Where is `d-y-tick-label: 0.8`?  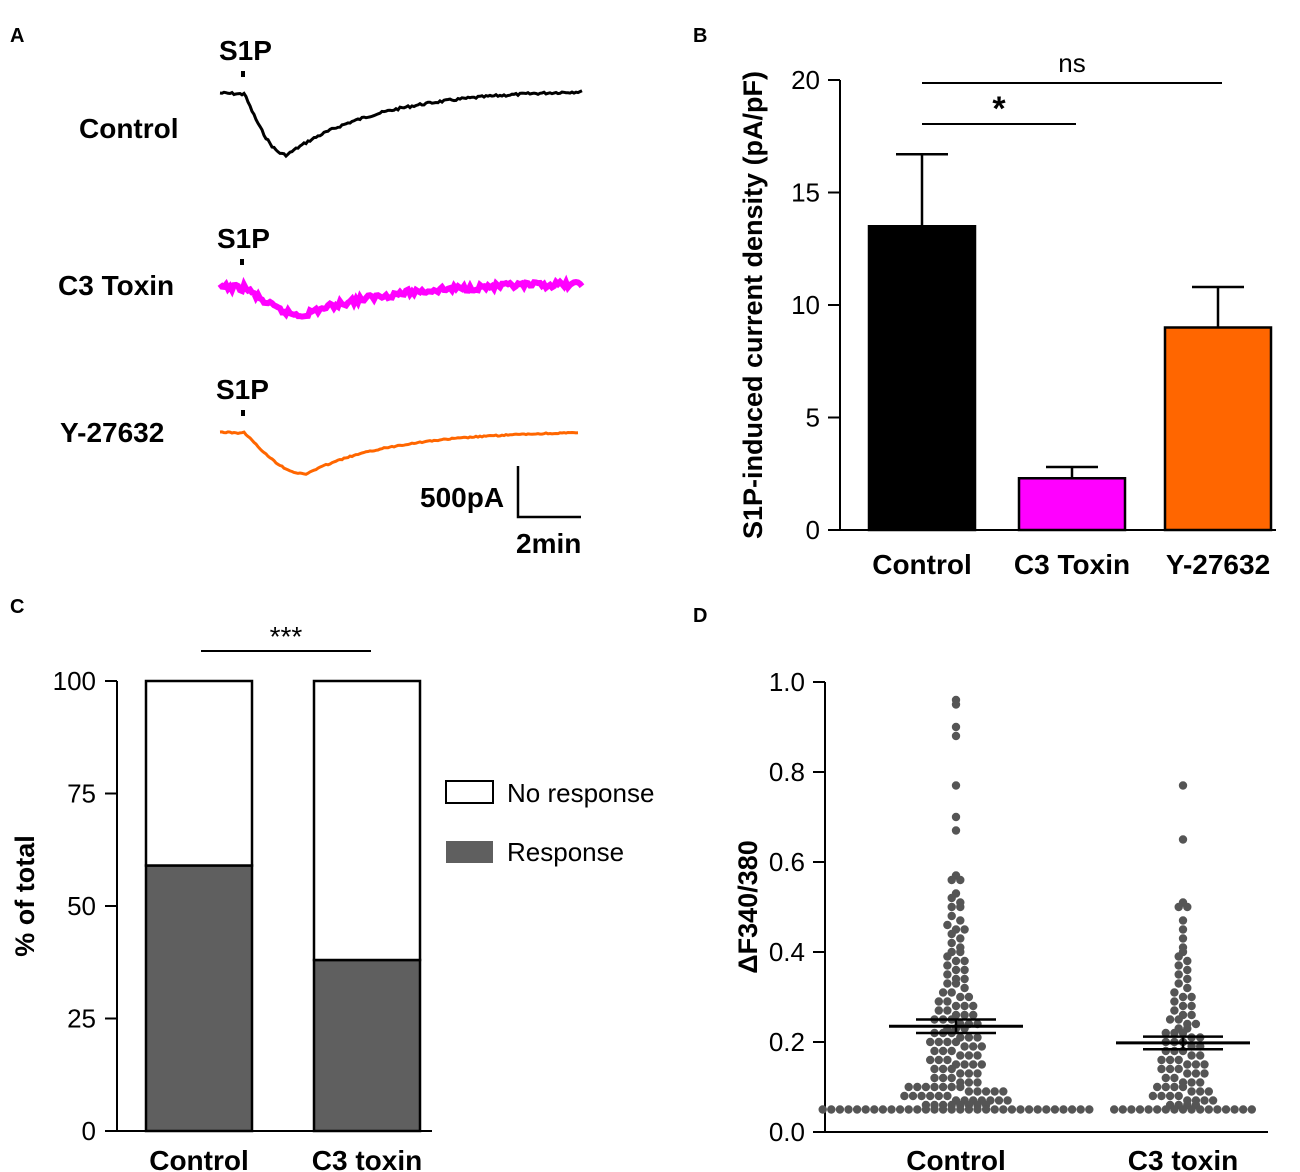 d-y-tick-label: 0.8 is located at coordinates (787, 772).